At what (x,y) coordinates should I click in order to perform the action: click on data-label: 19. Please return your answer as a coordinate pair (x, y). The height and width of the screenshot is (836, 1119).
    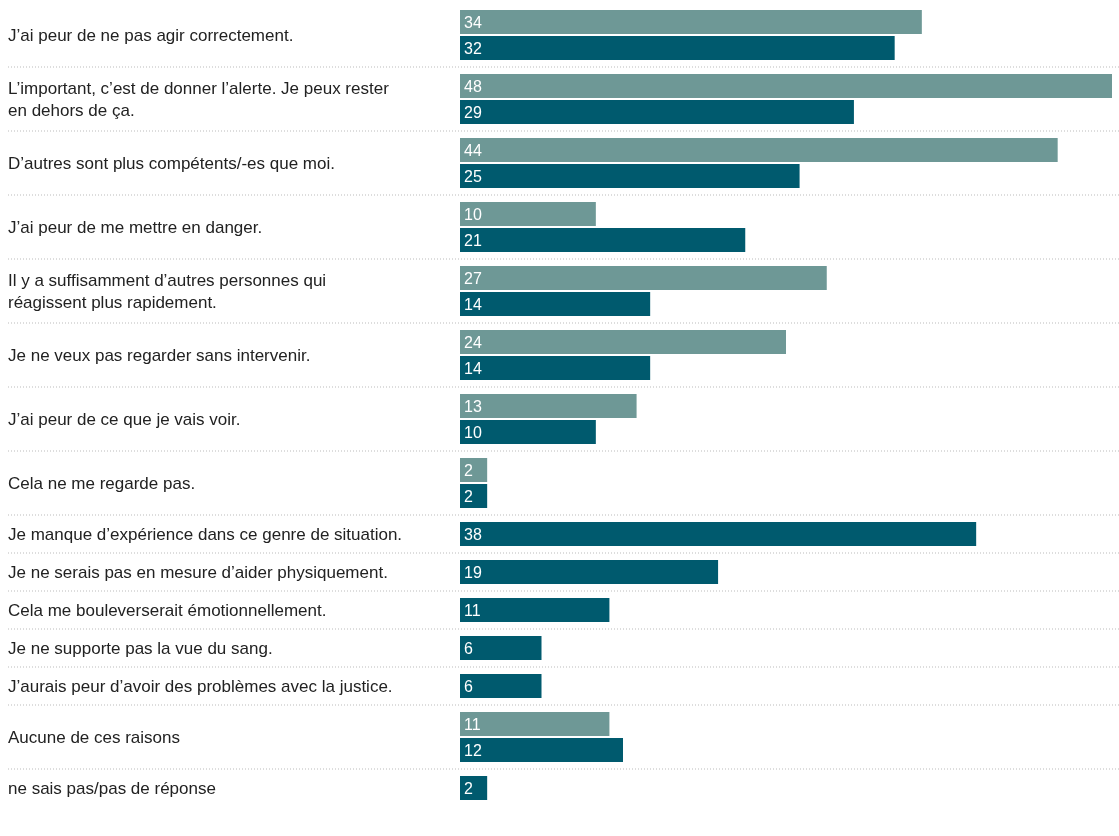
    Looking at the image, I should click on (473, 572).